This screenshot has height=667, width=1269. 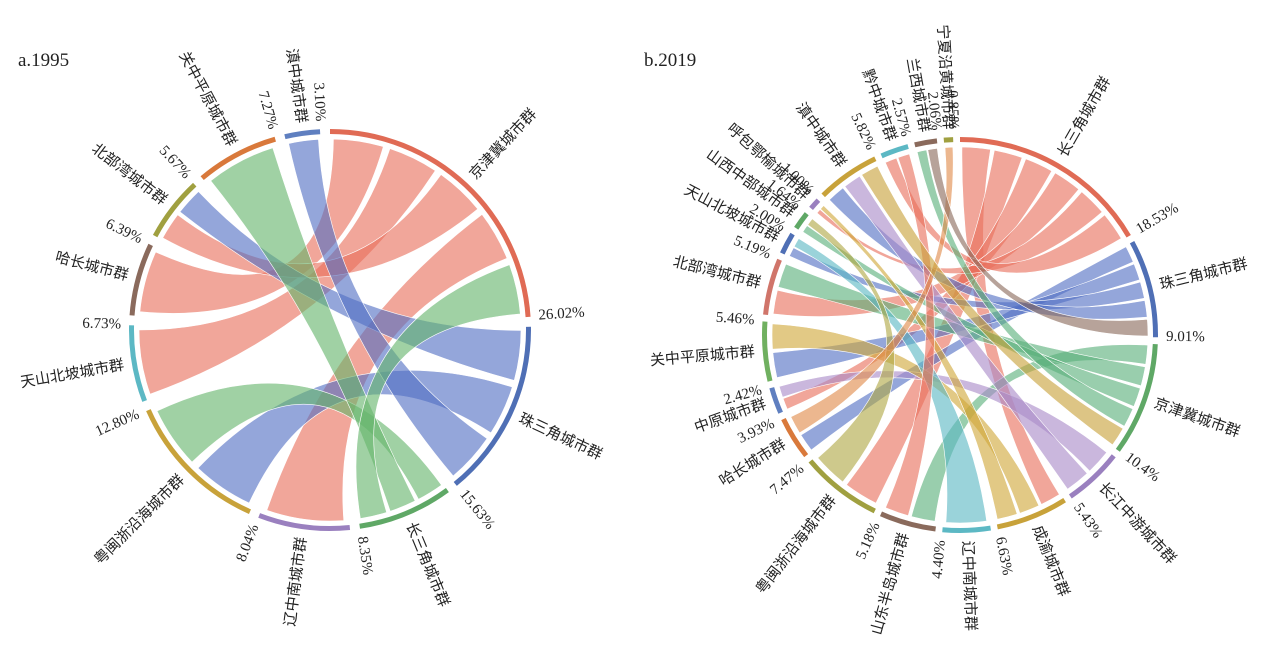 What do you see at coordinates (296, 582) in the screenshot?
I see `segment-label-3: 辽中南城市群` at bounding box center [296, 582].